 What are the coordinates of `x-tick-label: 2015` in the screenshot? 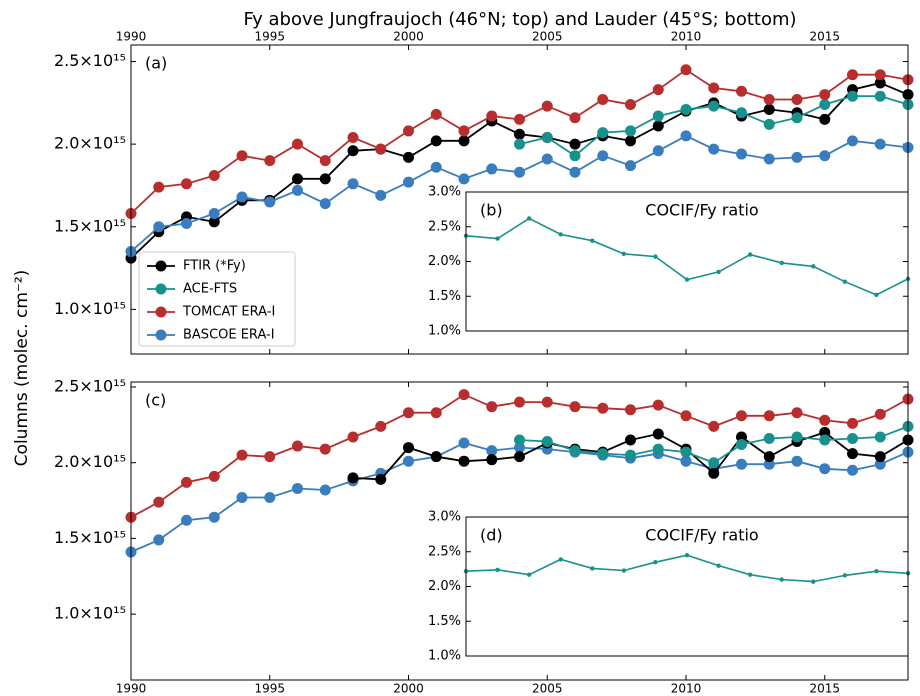 It's located at (824, 689).